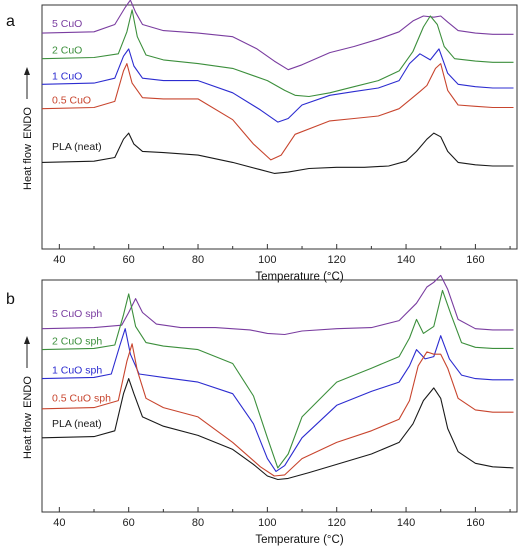  Describe the element at coordinates (67, 24) in the screenshot. I see `series-label: 5 CuO` at that location.